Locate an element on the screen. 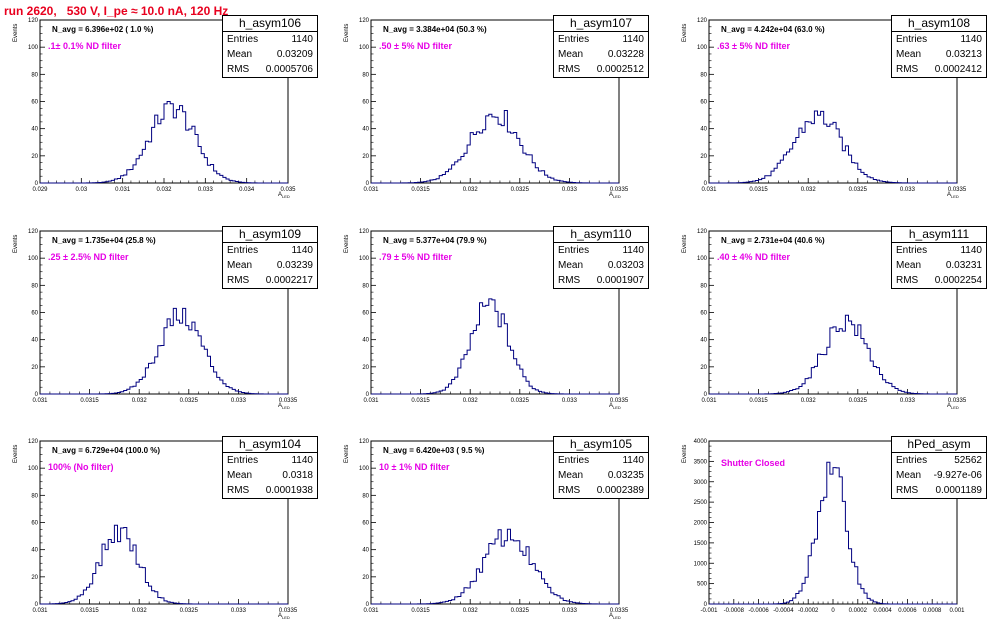 The image size is (996, 622). histogram-name: h_asym108 is located at coordinates (939, 24).